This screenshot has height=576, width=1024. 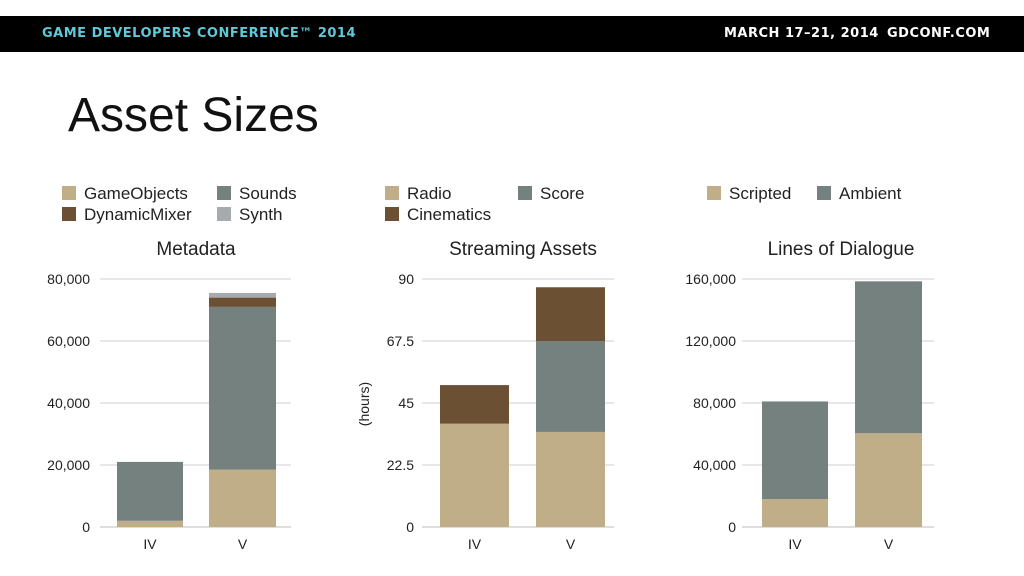 What do you see at coordinates (364, 404) in the screenshot?
I see `y-axis-label: (hours)` at bounding box center [364, 404].